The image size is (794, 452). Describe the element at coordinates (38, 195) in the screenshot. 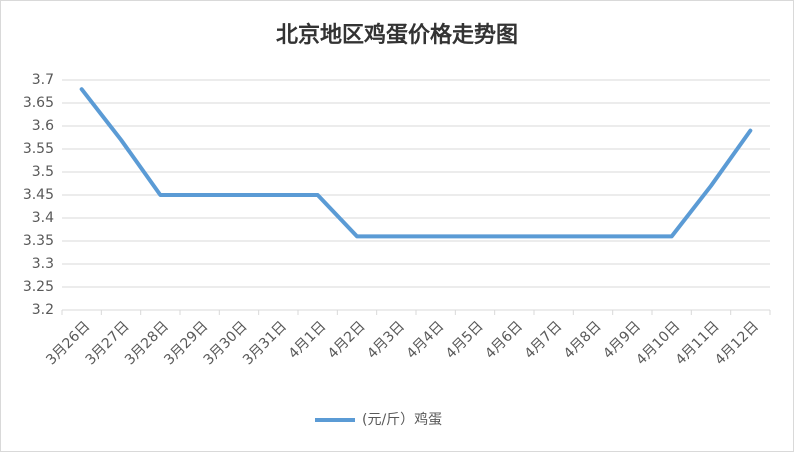

I see `y-tick-label: 3.45` at that location.